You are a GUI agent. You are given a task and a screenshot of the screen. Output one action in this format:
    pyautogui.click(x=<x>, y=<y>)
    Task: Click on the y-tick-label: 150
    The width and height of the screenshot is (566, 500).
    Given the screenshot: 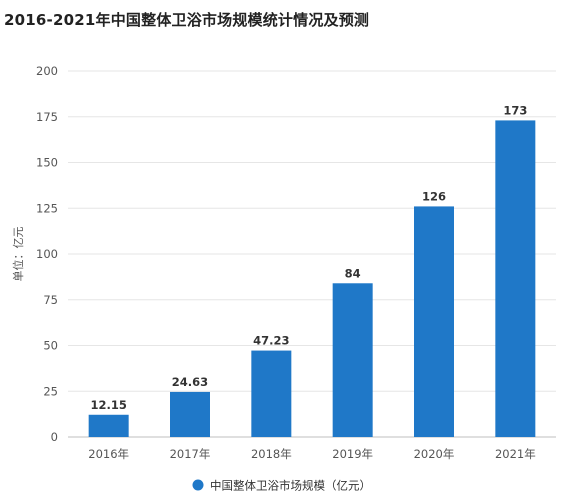 What is the action you would take?
    pyautogui.click(x=47, y=163)
    